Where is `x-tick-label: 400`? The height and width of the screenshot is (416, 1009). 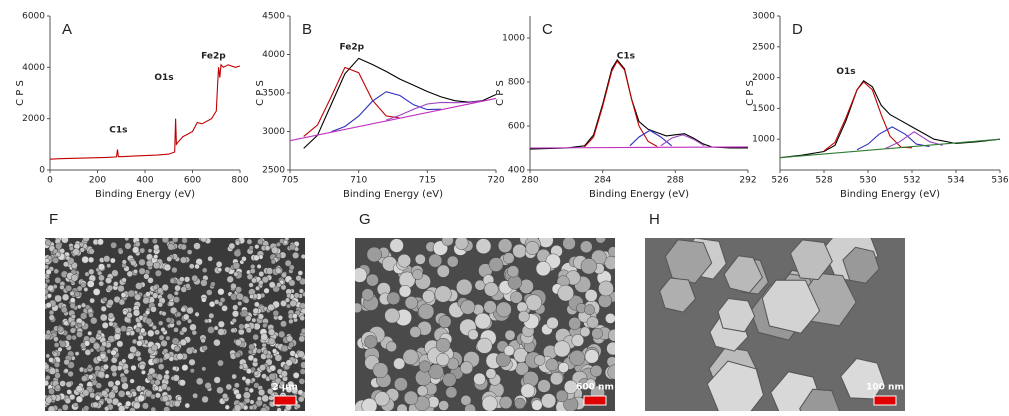 x-tick-label: 400 is located at coordinates (144, 181).